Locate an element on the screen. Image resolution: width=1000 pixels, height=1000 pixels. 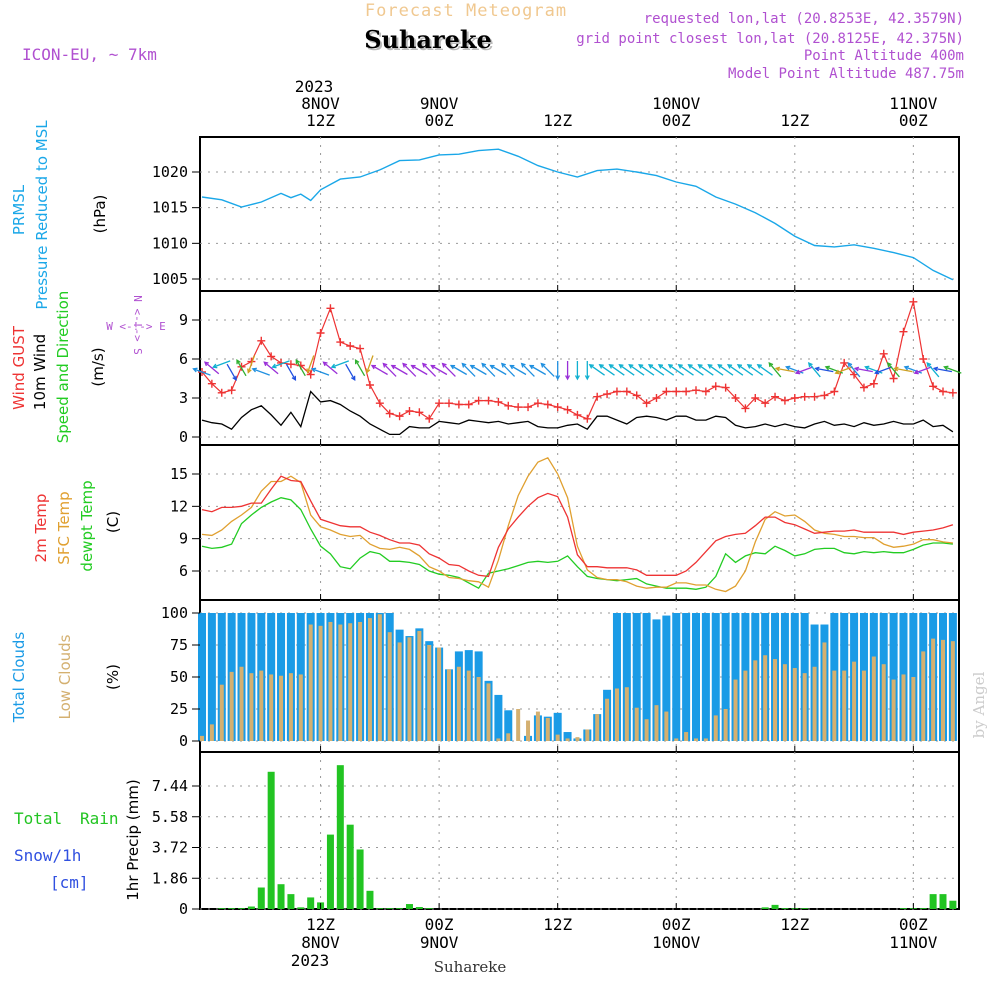
label-dew: dewpt Temp is located at coordinates (87, 525).